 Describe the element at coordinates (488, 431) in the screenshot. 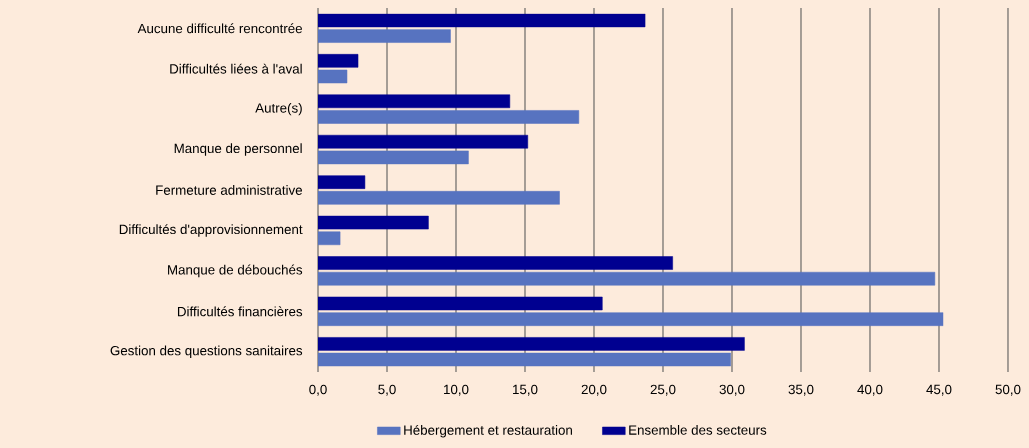

I see `legend-label: Hébergement et restauration` at that location.